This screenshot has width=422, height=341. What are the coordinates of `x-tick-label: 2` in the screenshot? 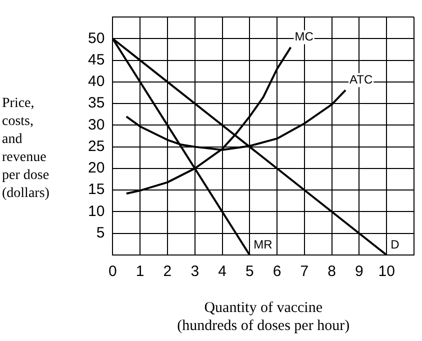 It's located at (167, 271).